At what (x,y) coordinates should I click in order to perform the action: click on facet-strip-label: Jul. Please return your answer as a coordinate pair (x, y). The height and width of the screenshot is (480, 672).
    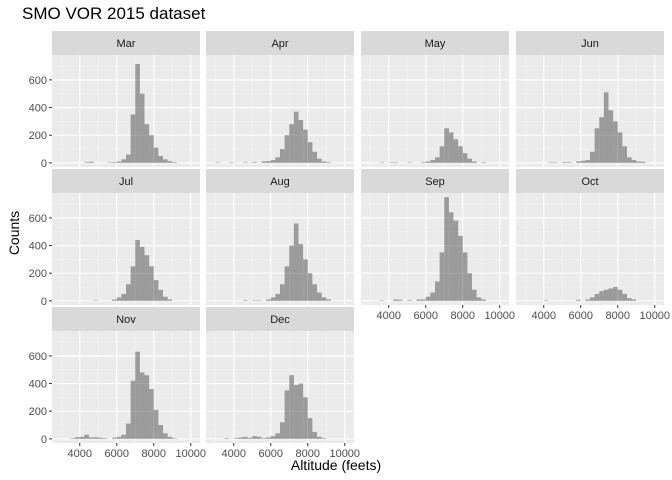
    Looking at the image, I should click on (126, 182).